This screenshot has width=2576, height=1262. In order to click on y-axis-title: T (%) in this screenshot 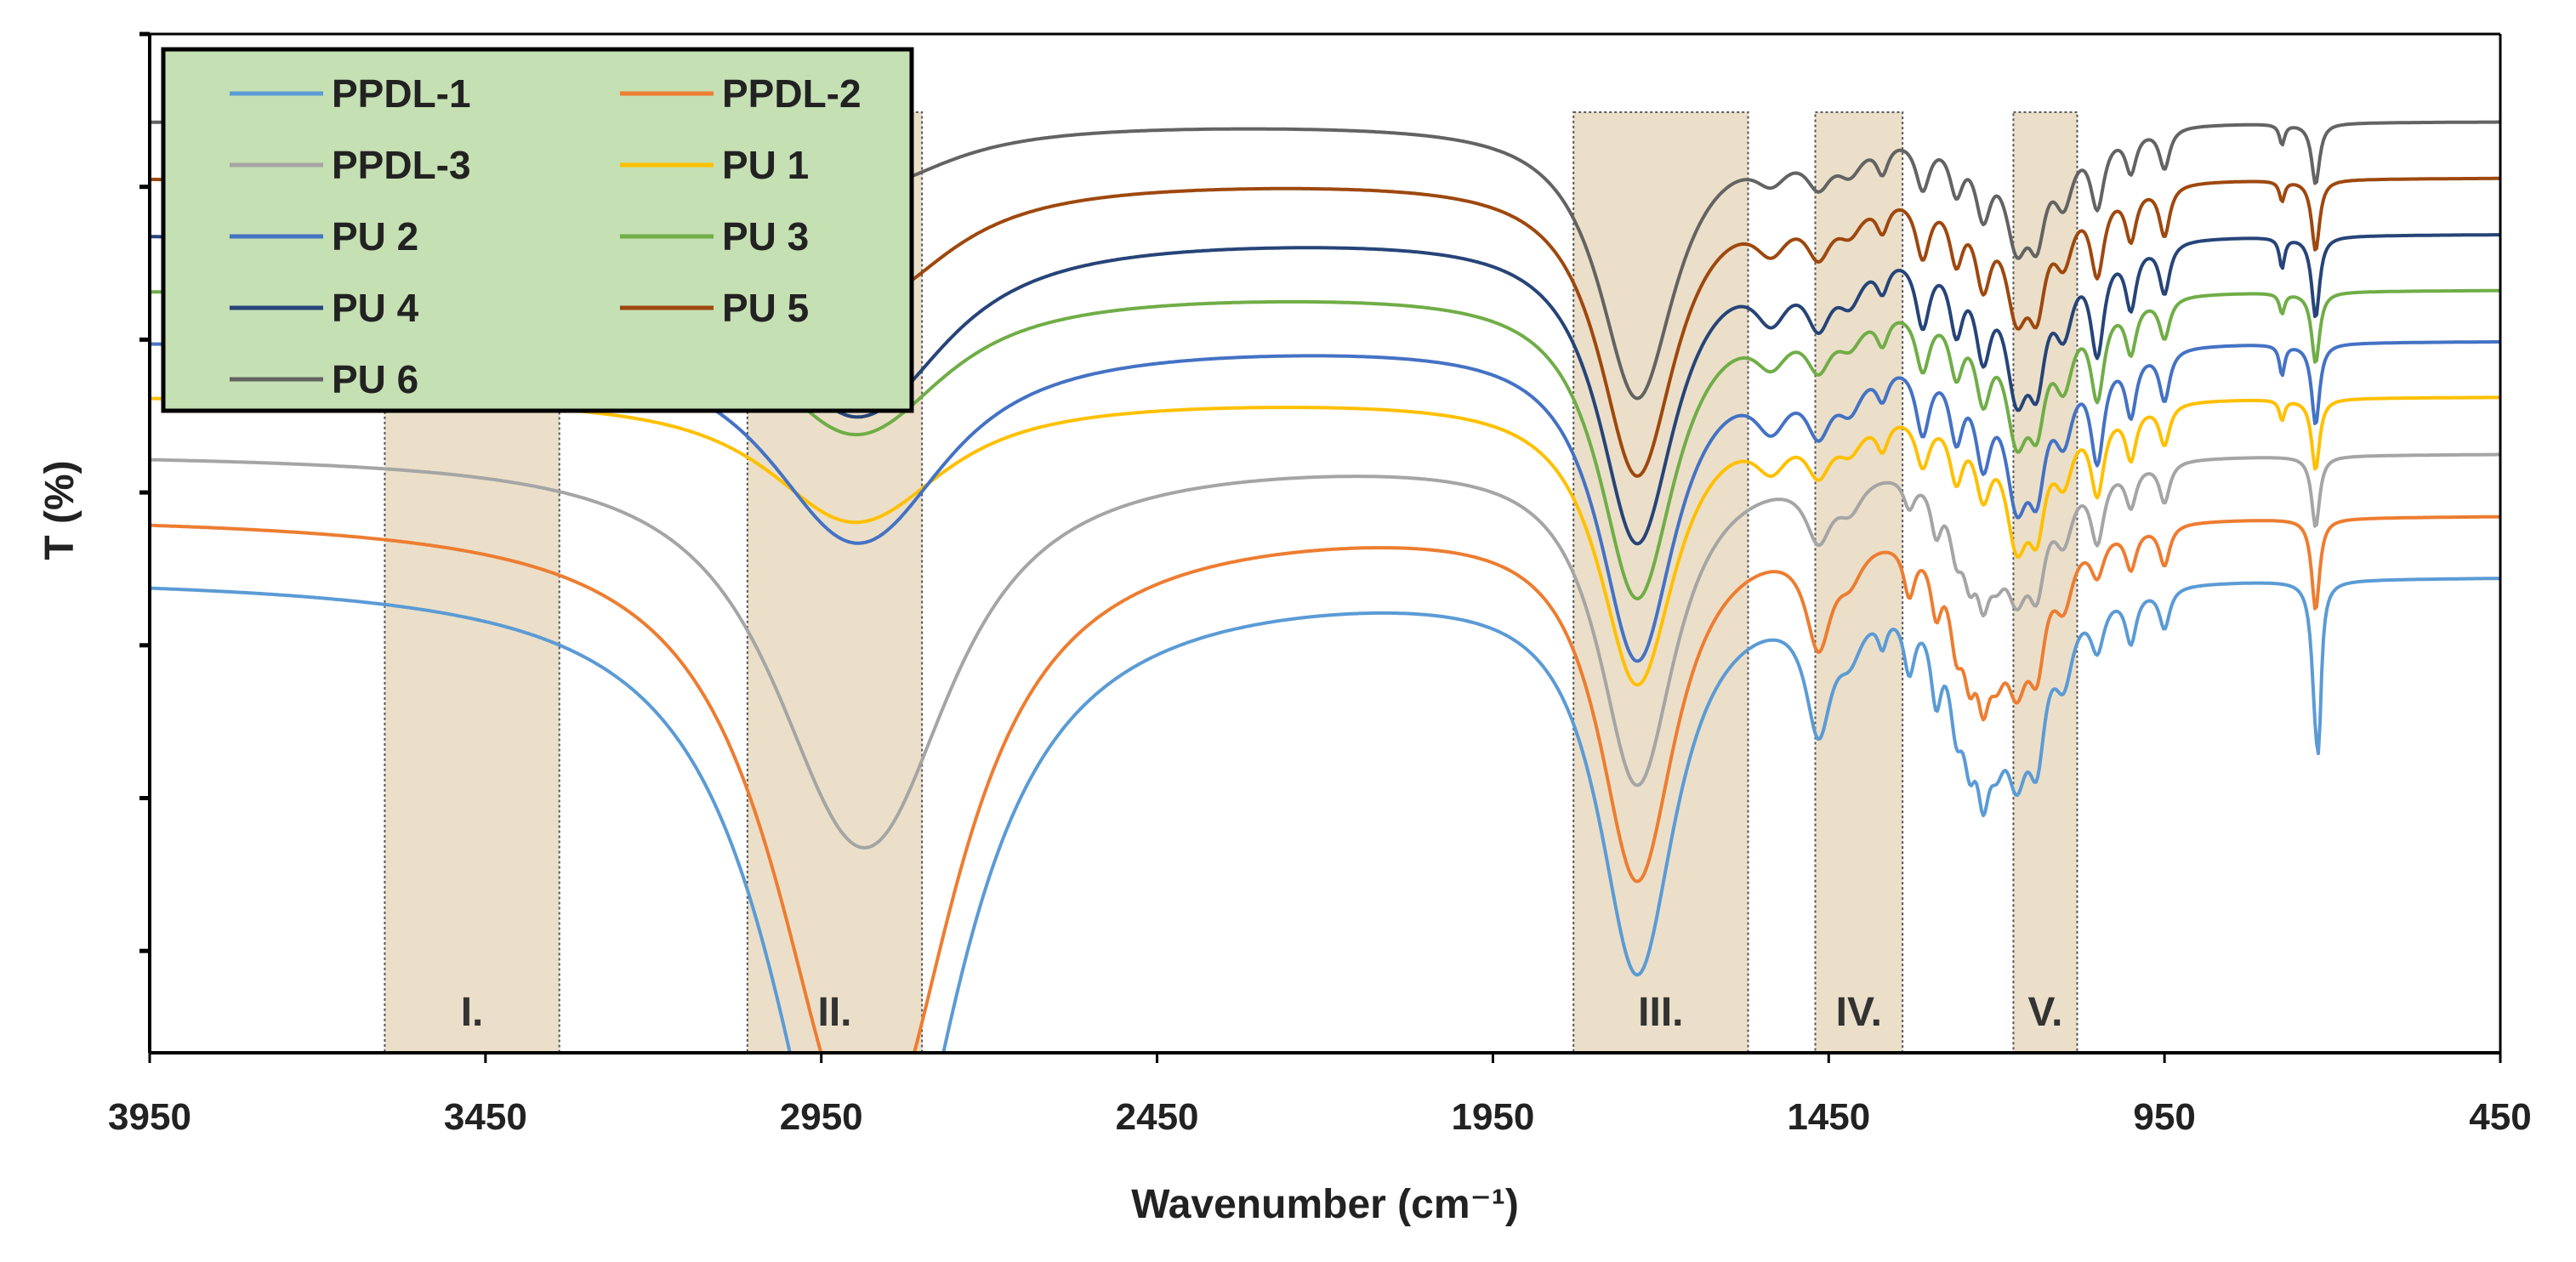, I will do `click(59, 510)`.